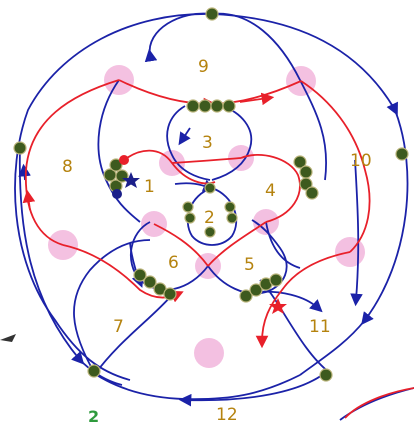 The width and height of the screenshot is (414, 434). What do you see at coordinates (181, 245) in the screenshot?
I see `red-6-link` at bounding box center [181, 245].